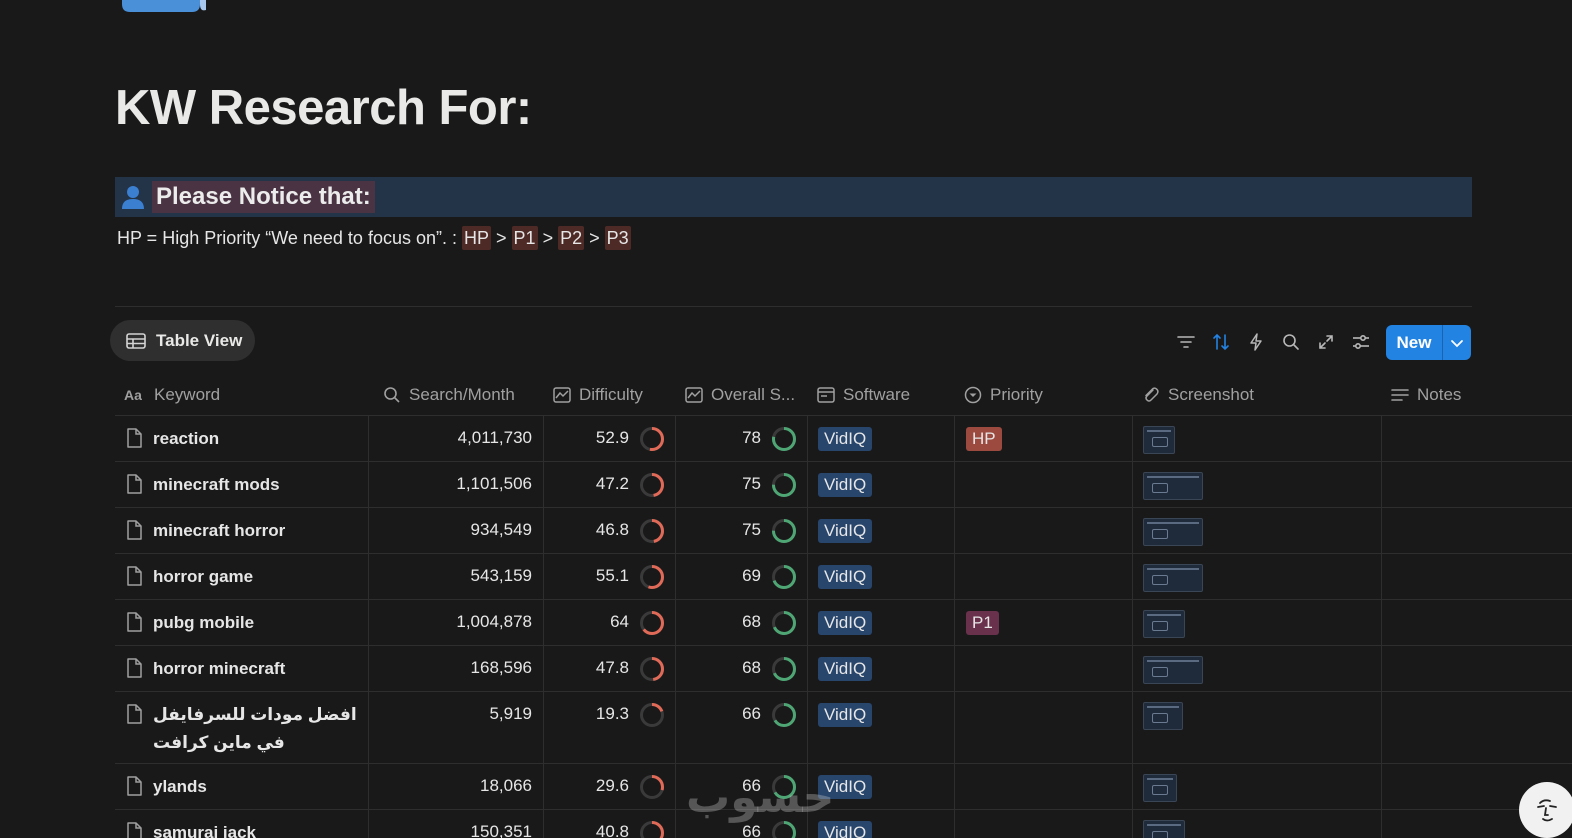  What do you see at coordinates (456, 395) in the screenshot?
I see `column-header-search-month: Search/Month` at bounding box center [456, 395].